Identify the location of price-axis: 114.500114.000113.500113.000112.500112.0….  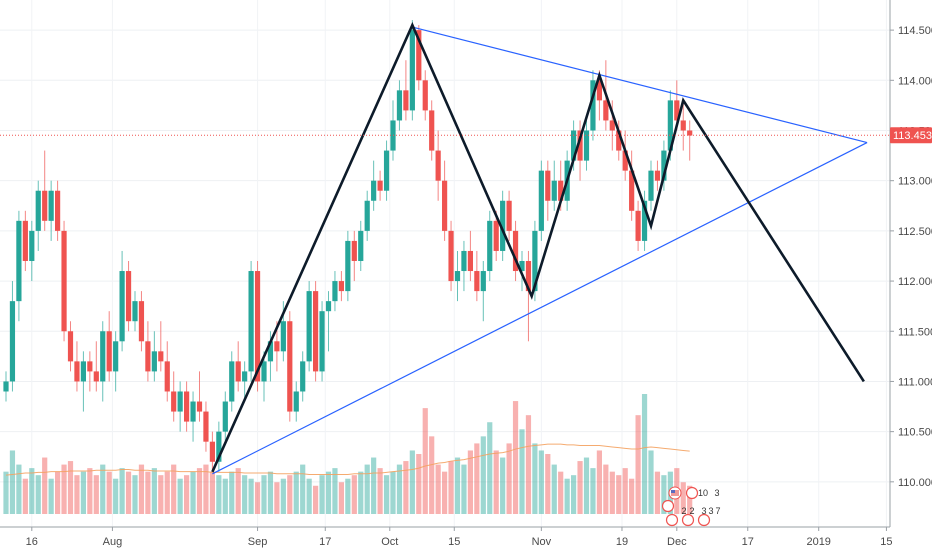
(910, 263).